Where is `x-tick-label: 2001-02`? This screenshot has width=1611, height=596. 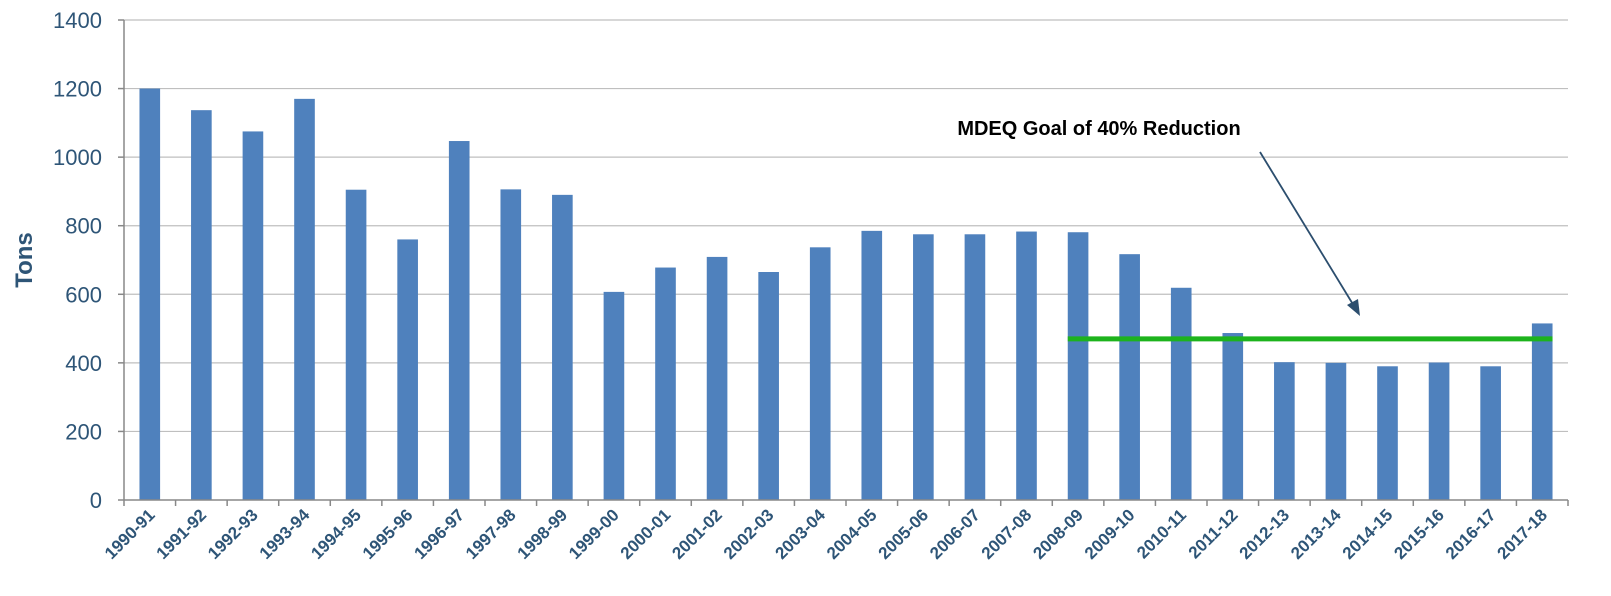
x-tick-label: 2001-02 is located at coordinates (697, 534).